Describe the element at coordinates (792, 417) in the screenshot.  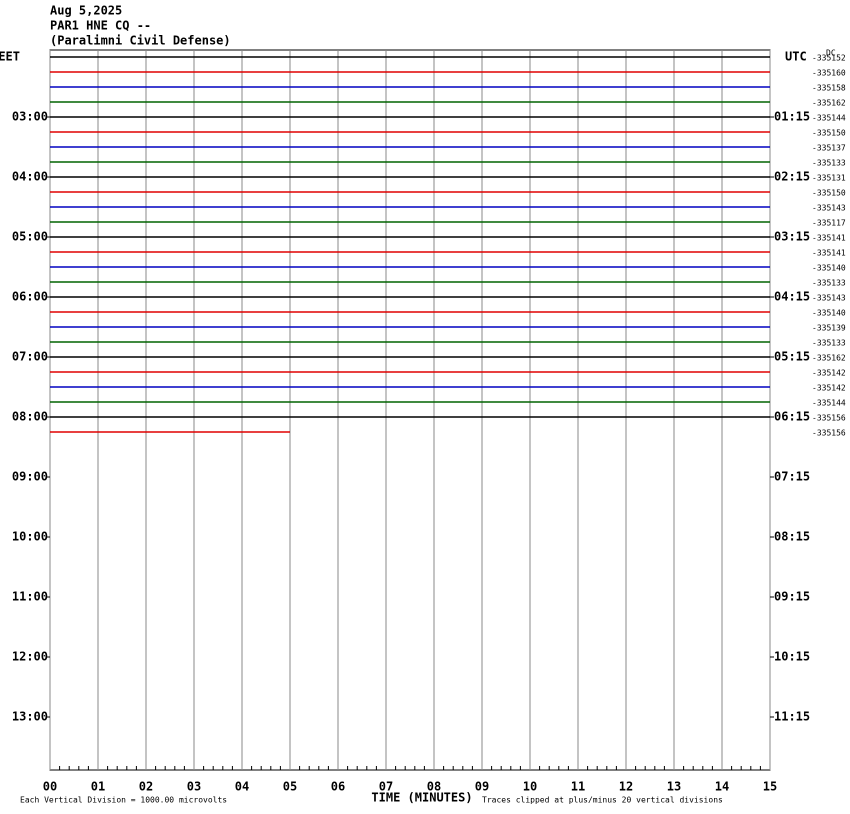
I see `y2-tick-label: 06:15` at that location.